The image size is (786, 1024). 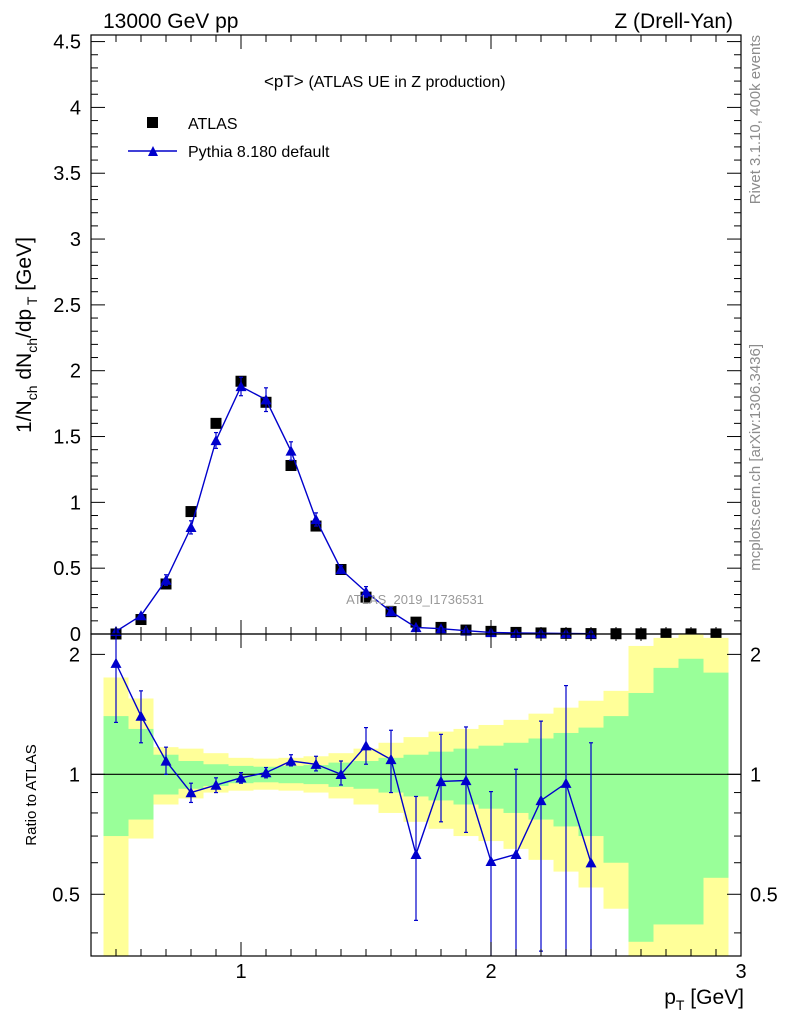 I want to click on y-tick-label: 3.5, so click(x=67, y=174).